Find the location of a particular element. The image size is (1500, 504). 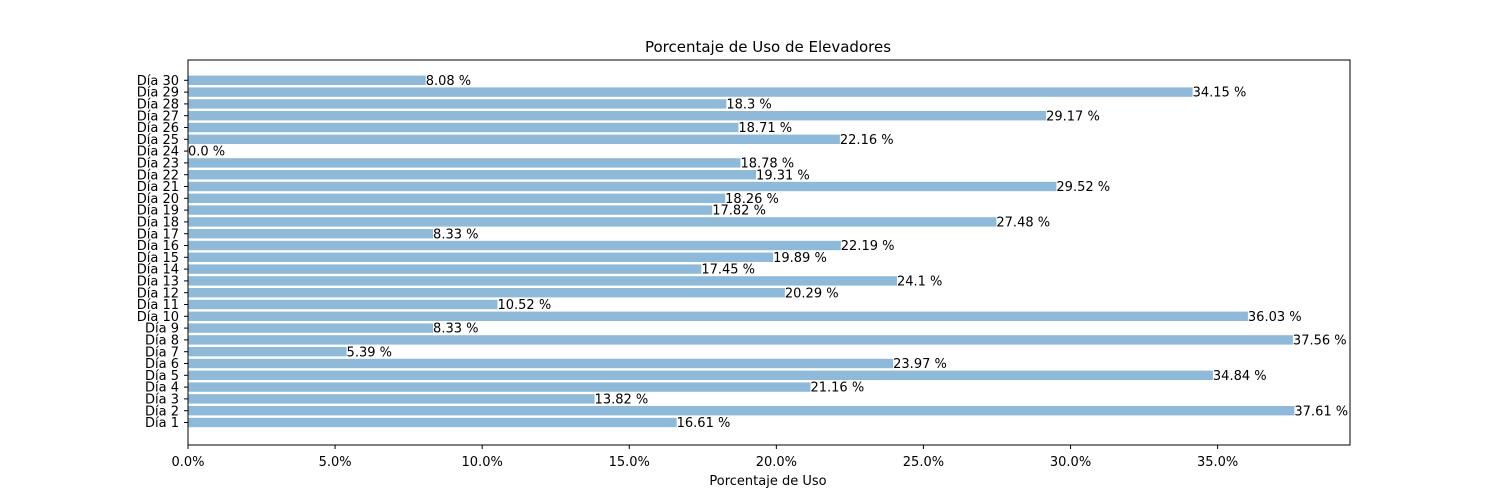

data-label: 37.61 % is located at coordinates (1321, 411).